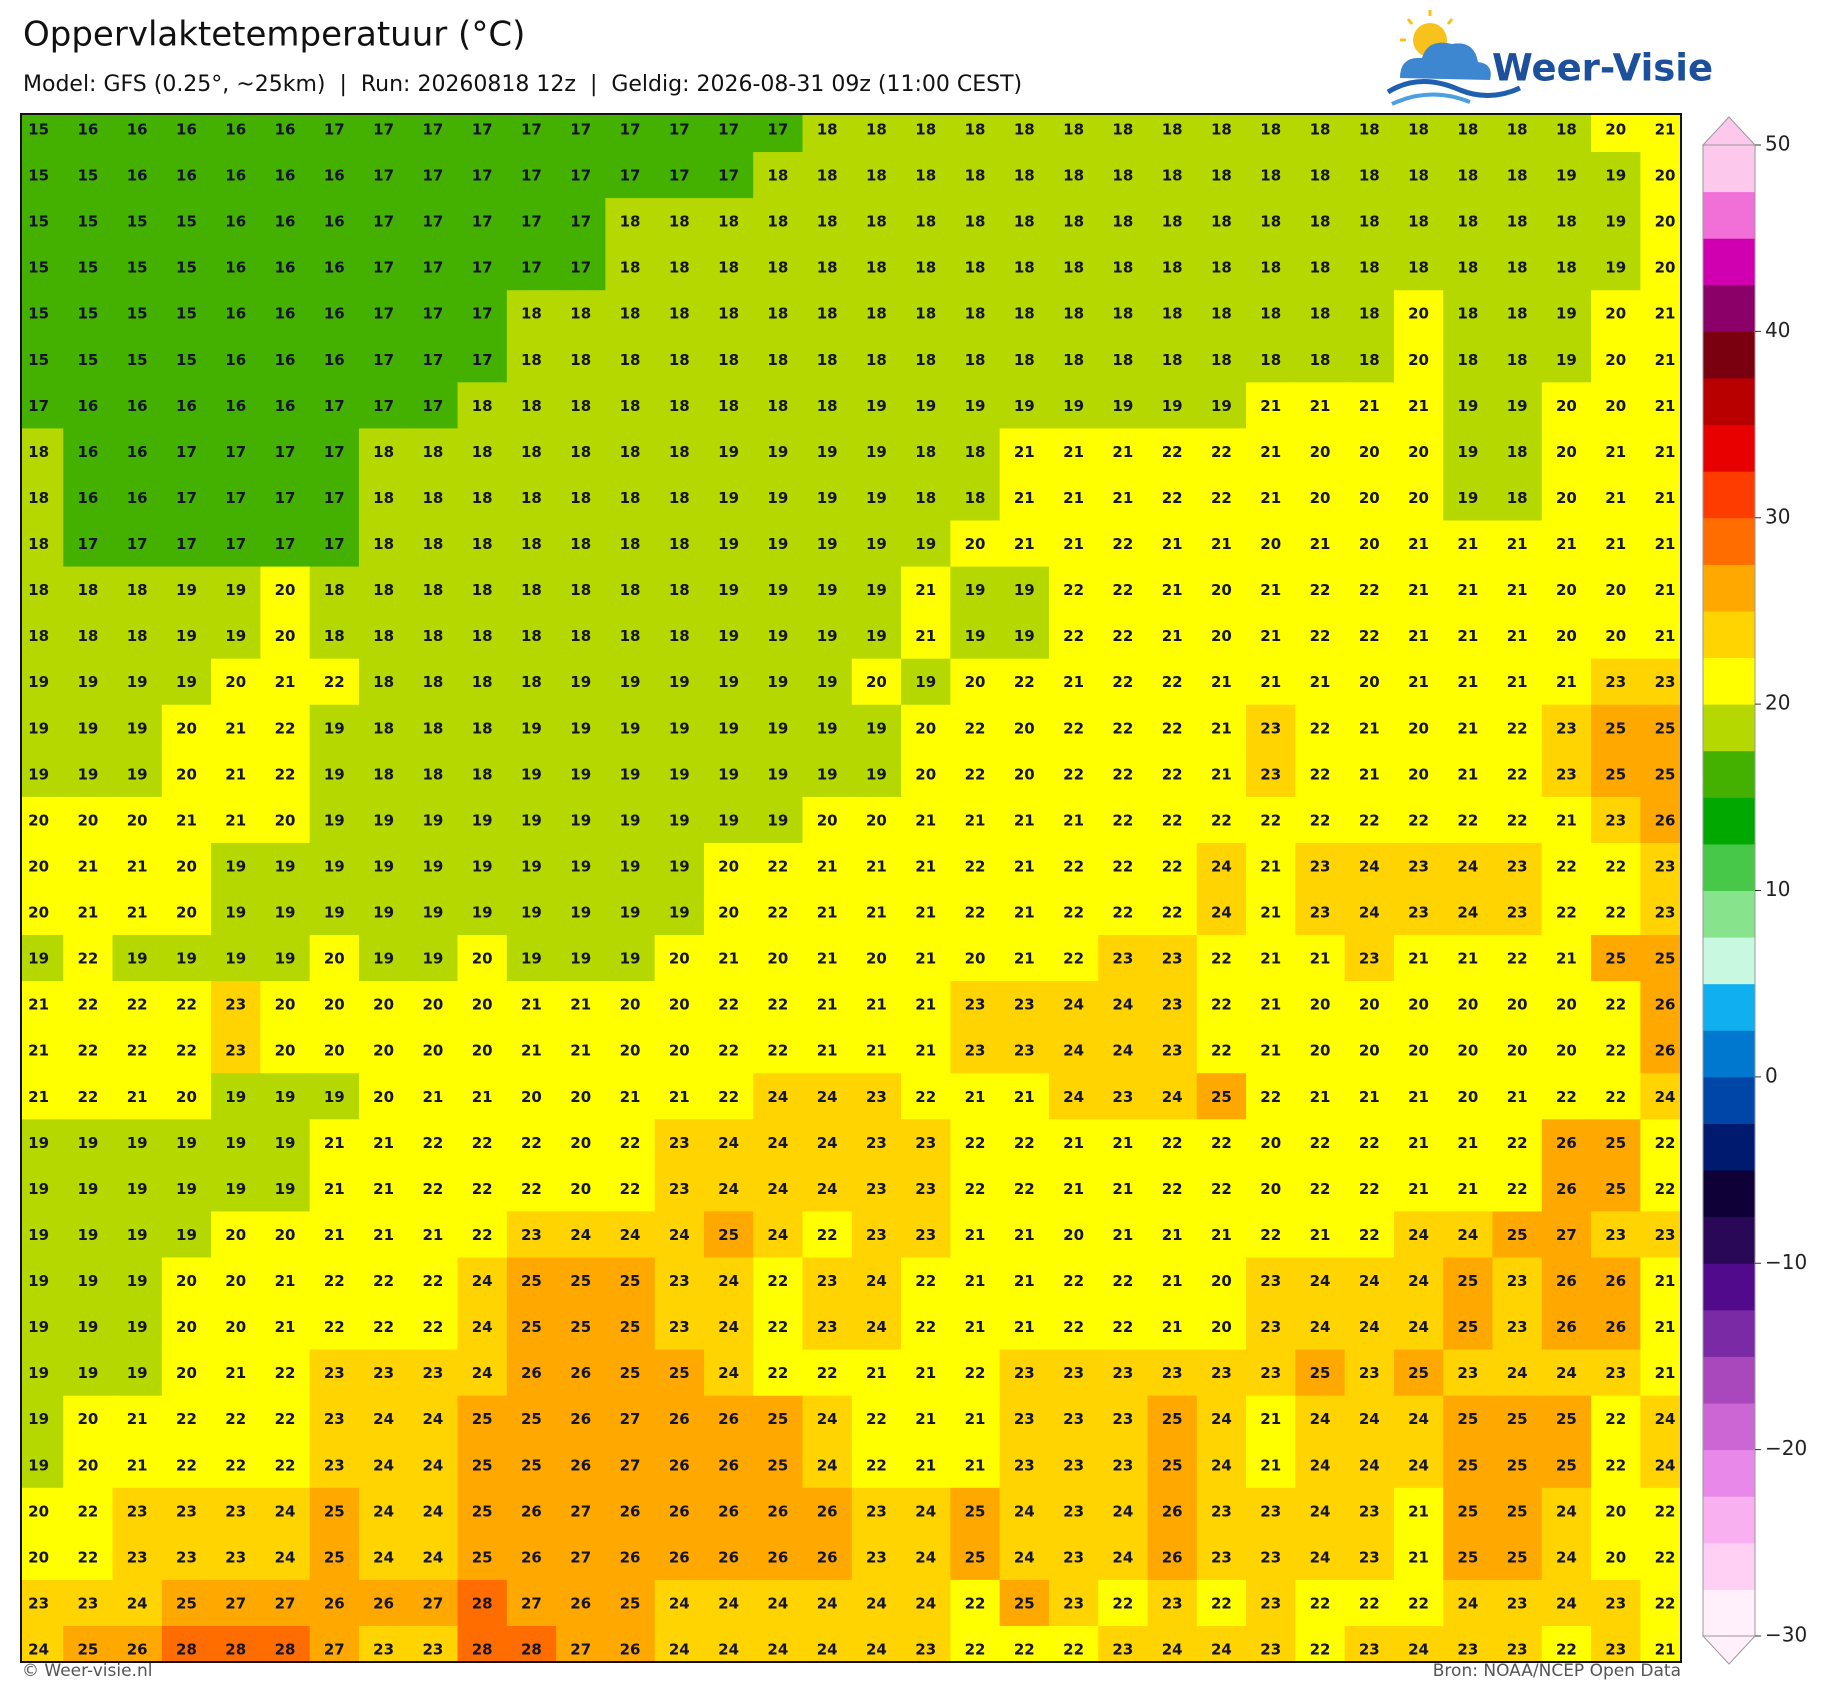 The image size is (1824, 1681). I want to click on temperature-label: 24, so click(432, 1419).